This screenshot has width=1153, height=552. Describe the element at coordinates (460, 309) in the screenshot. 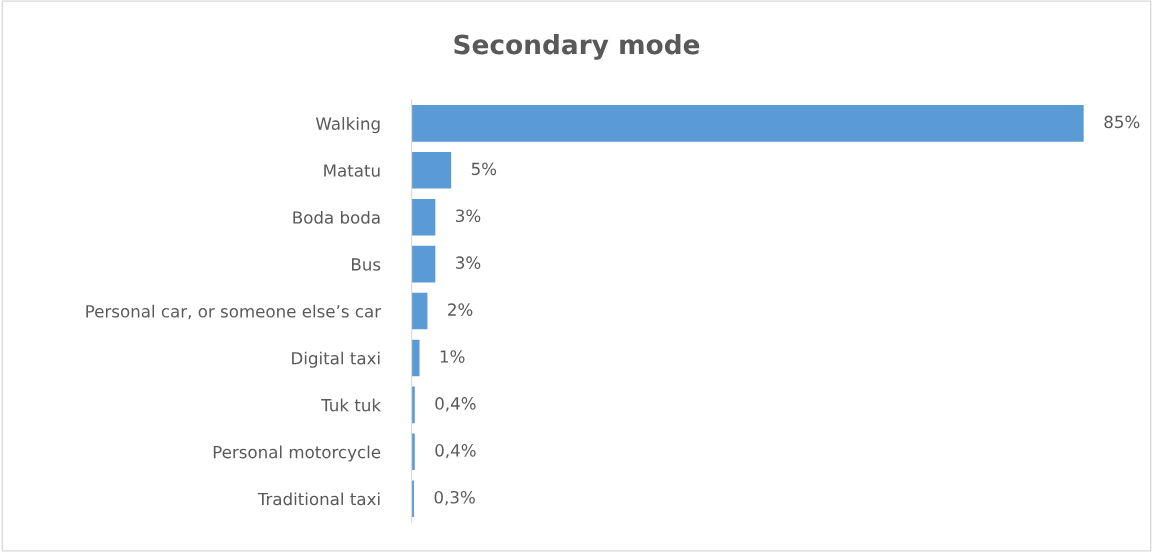

I see `data-label: 2%` at that location.